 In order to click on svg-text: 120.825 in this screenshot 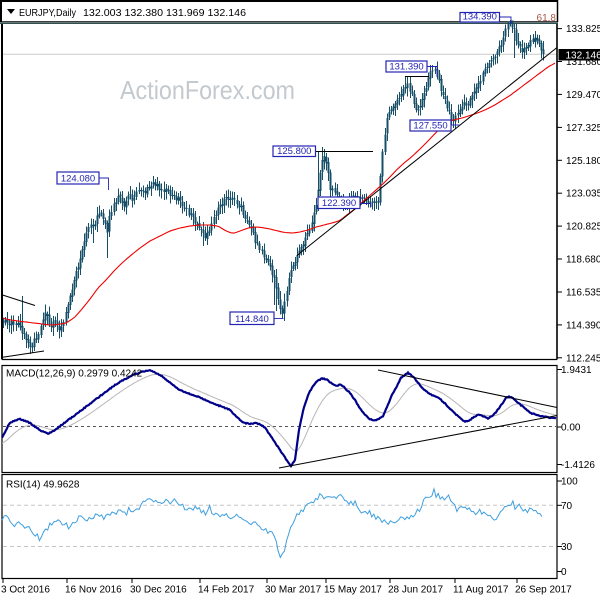, I will do `click(583, 227)`.